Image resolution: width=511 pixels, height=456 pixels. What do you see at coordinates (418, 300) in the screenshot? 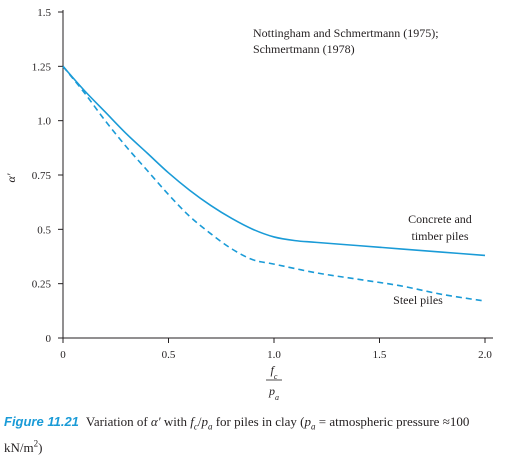
I see `label-steel-piles: Steel piles` at bounding box center [418, 300].